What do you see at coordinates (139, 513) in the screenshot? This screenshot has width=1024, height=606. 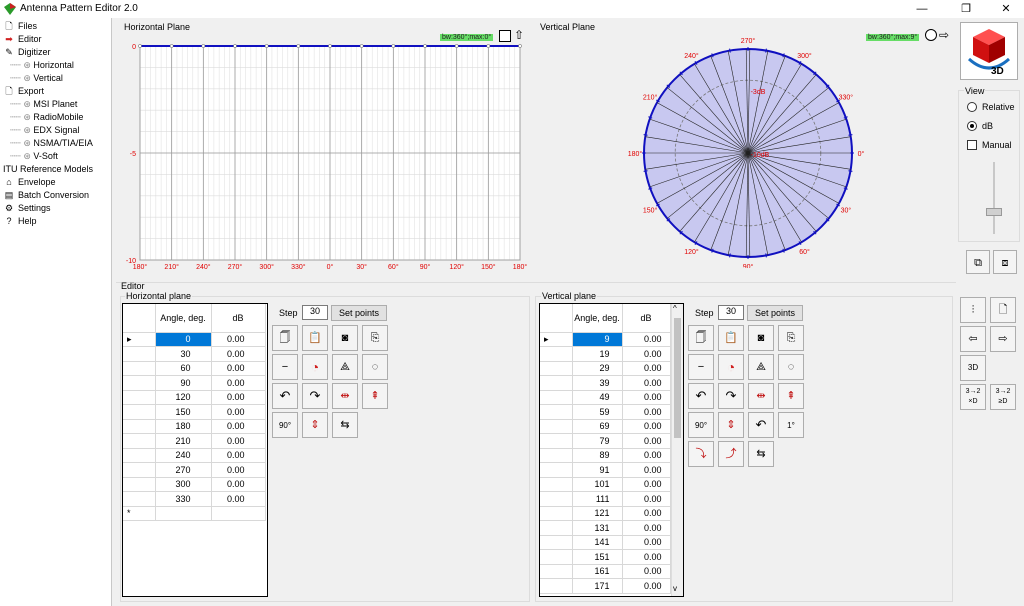 I see `new-row-marker: *` at bounding box center [139, 513].